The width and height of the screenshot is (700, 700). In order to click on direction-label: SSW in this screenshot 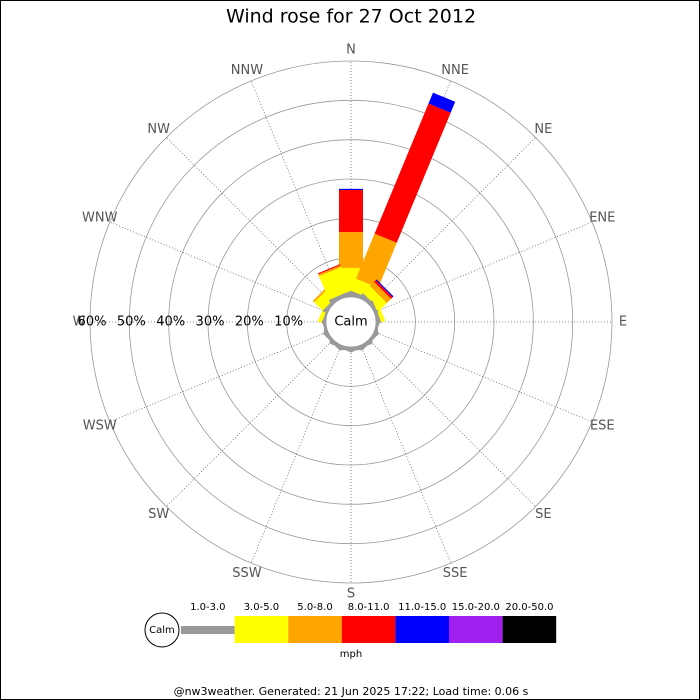, I will do `click(247, 573)`.